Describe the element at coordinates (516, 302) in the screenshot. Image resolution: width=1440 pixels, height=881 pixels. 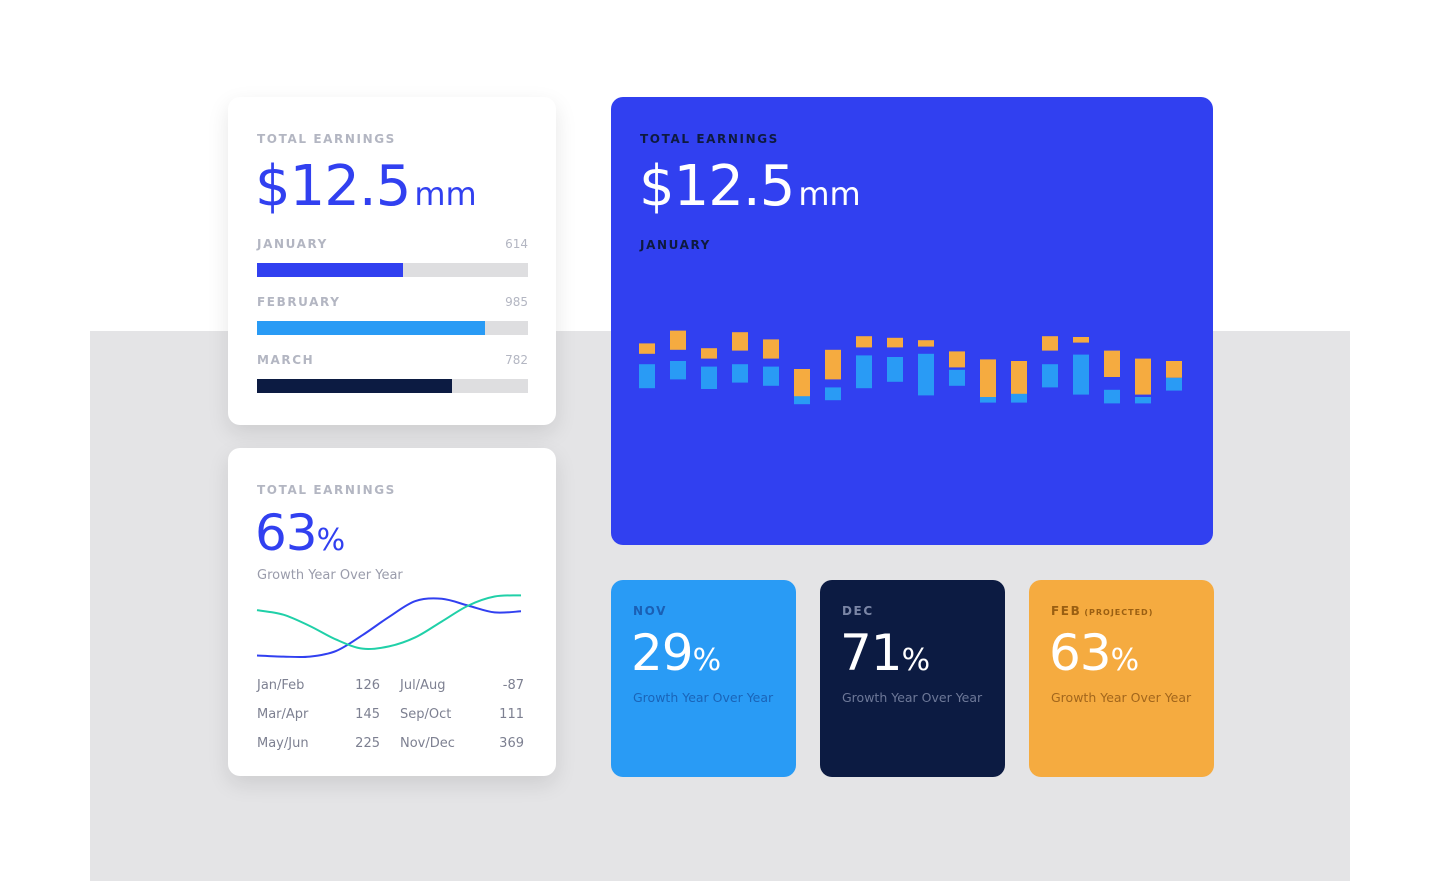
I see `month-value: 985` at that location.